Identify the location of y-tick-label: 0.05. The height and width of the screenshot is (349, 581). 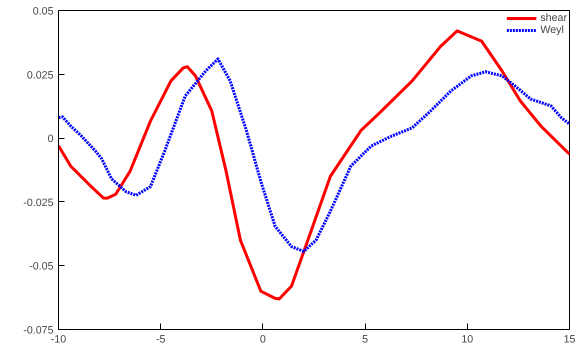
(43, 12).